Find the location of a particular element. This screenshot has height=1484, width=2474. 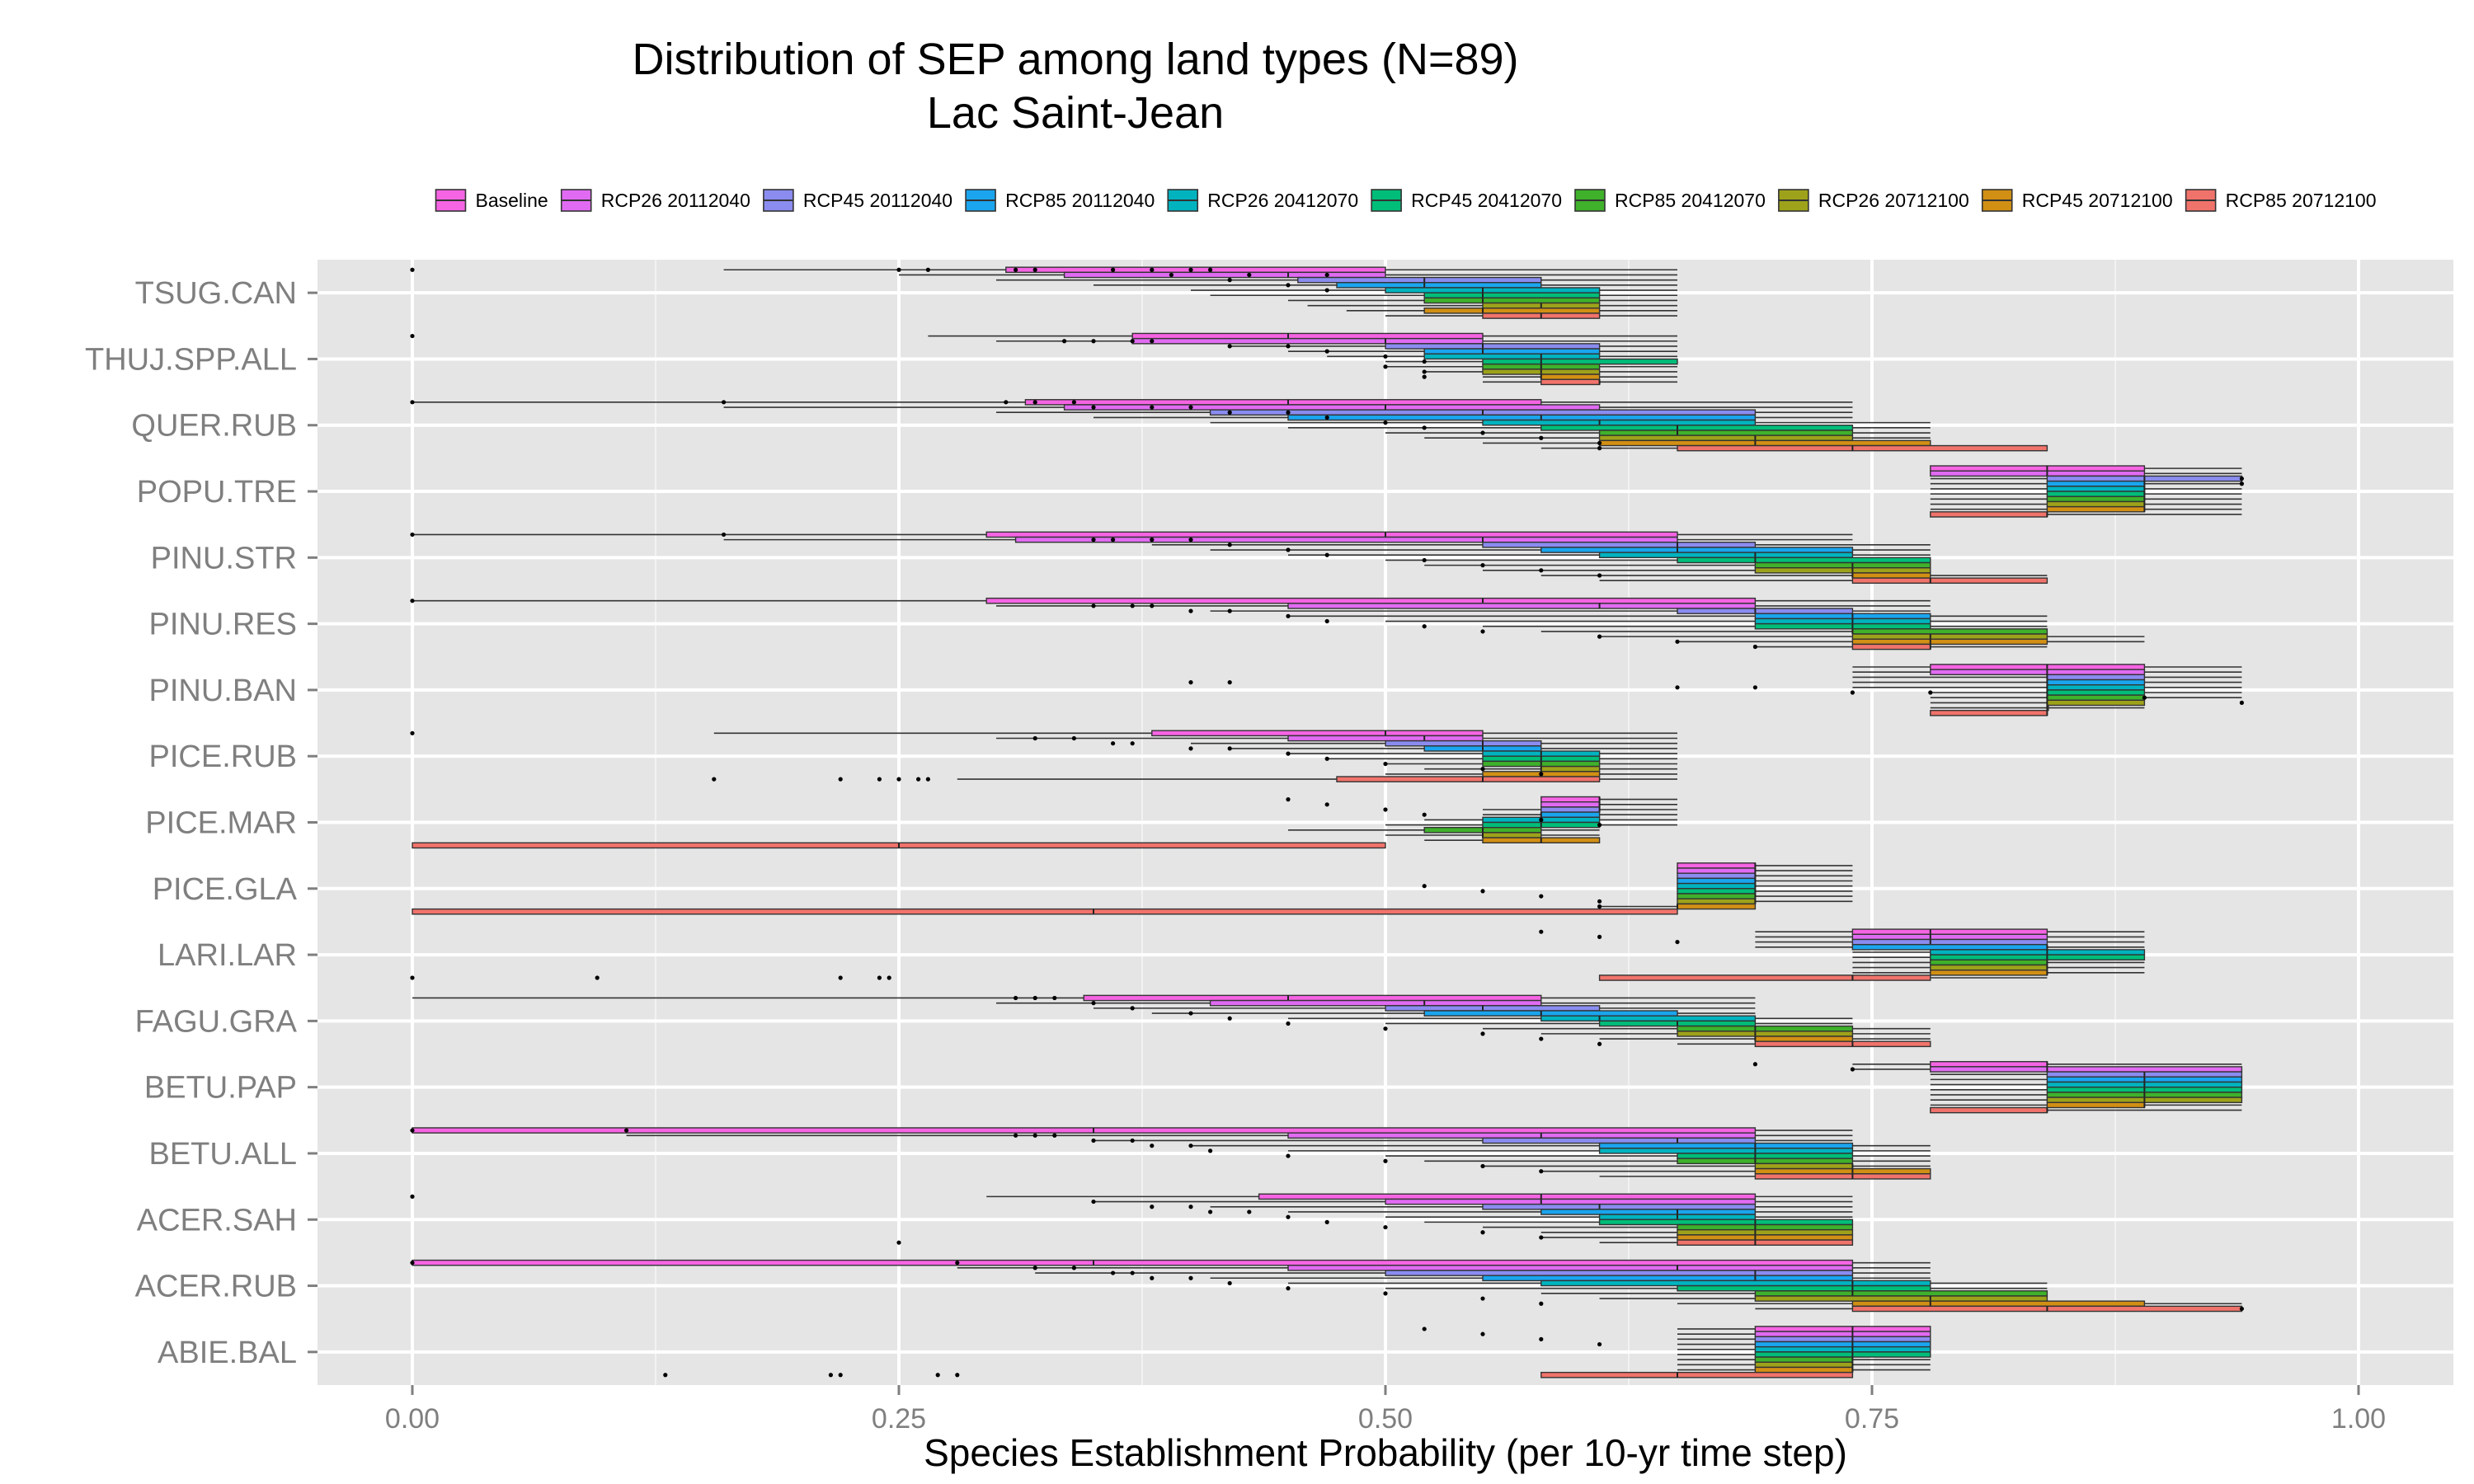

category-group-lari-lar is located at coordinates (1278, 955).